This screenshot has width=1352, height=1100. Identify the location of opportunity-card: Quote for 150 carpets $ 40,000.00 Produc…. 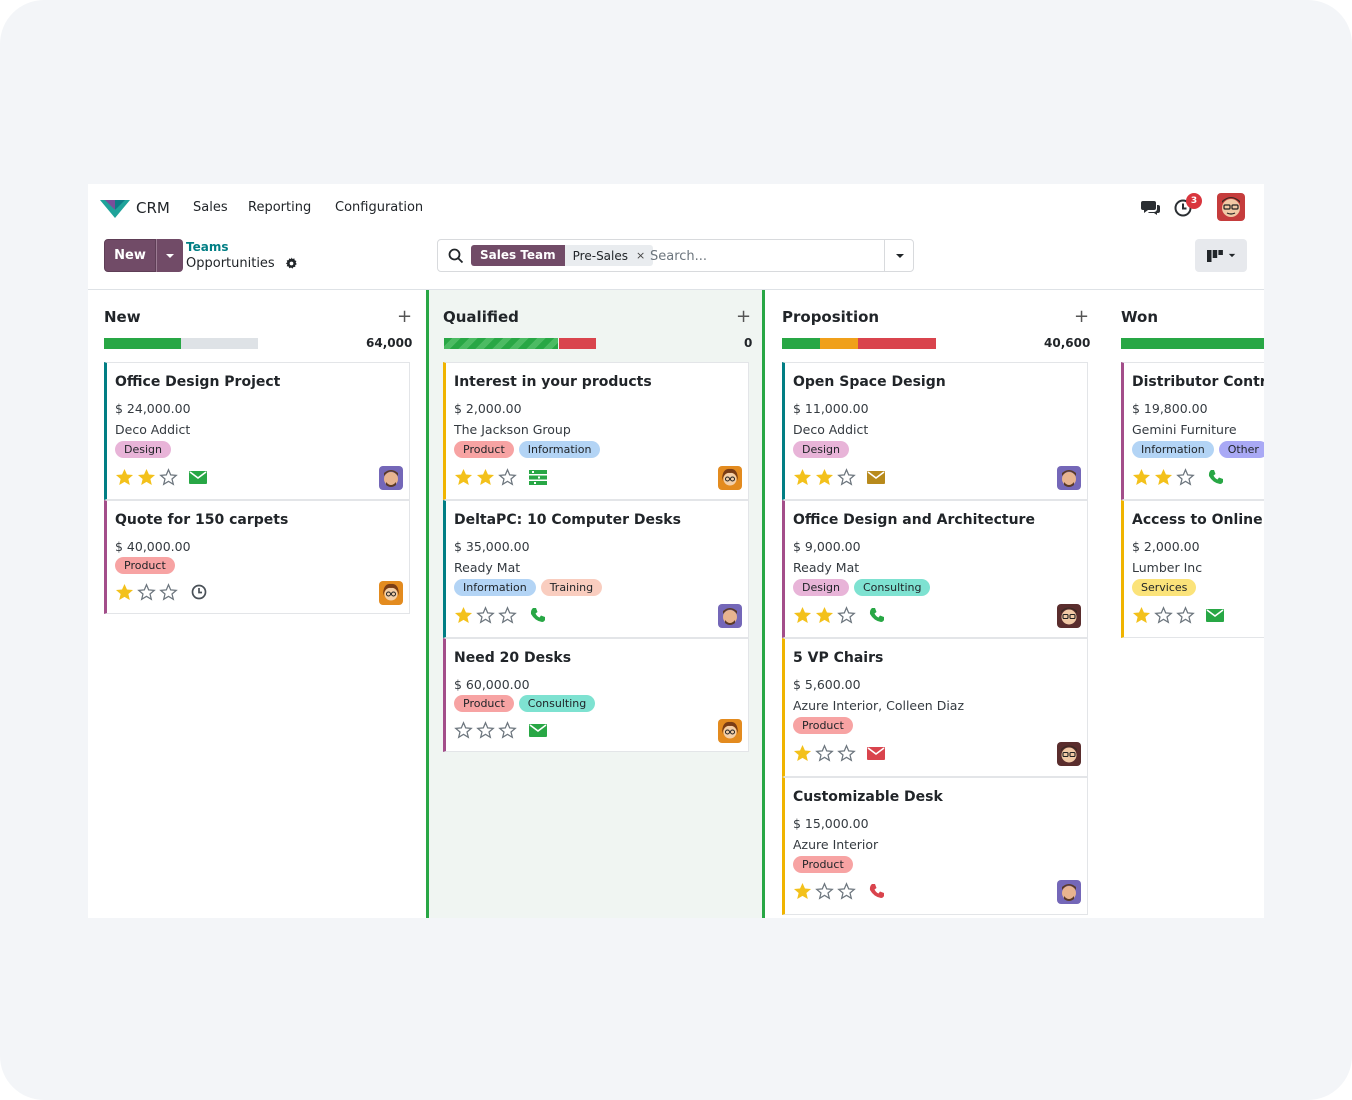
(257, 557).